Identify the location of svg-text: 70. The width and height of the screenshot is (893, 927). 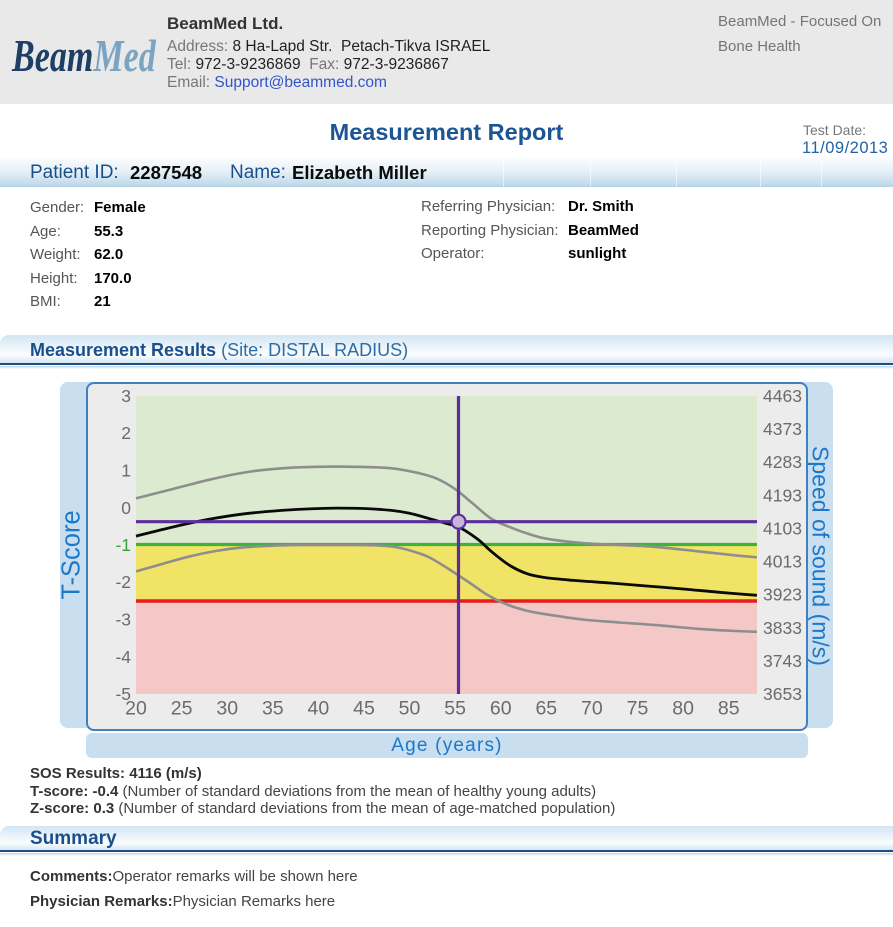
(592, 709).